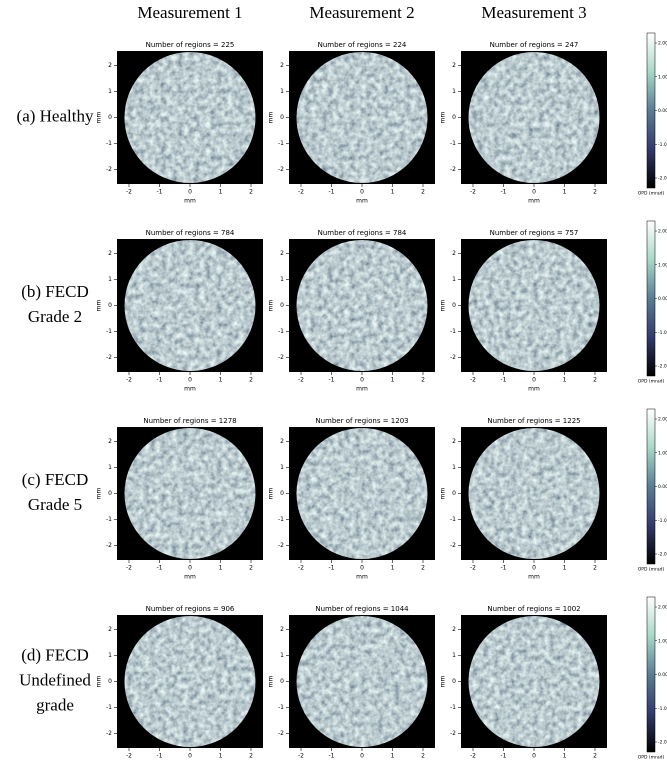 Image resolution: width=667 pixels, height=763 pixels. Describe the element at coordinates (55, 704) in the screenshot. I see `row-label: grade` at that location.